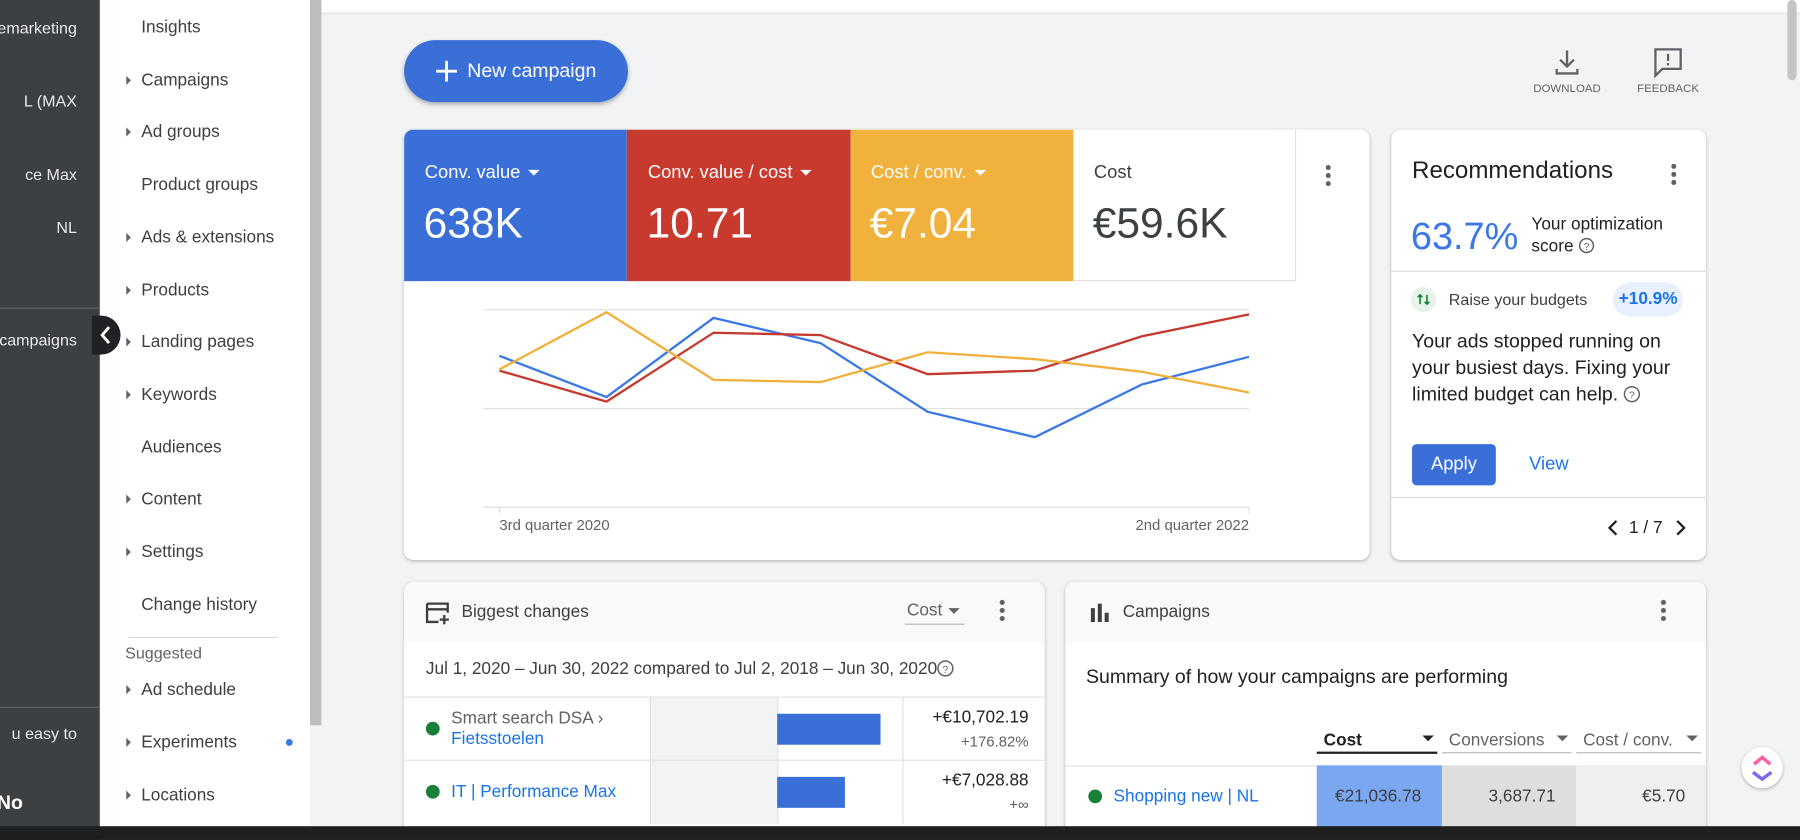 Image resolution: width=1800 pixels, height=840 pixels. Describe the element at coordinates (1454, 465) in the screenshot. I see `apply-button: Apply` at that location.